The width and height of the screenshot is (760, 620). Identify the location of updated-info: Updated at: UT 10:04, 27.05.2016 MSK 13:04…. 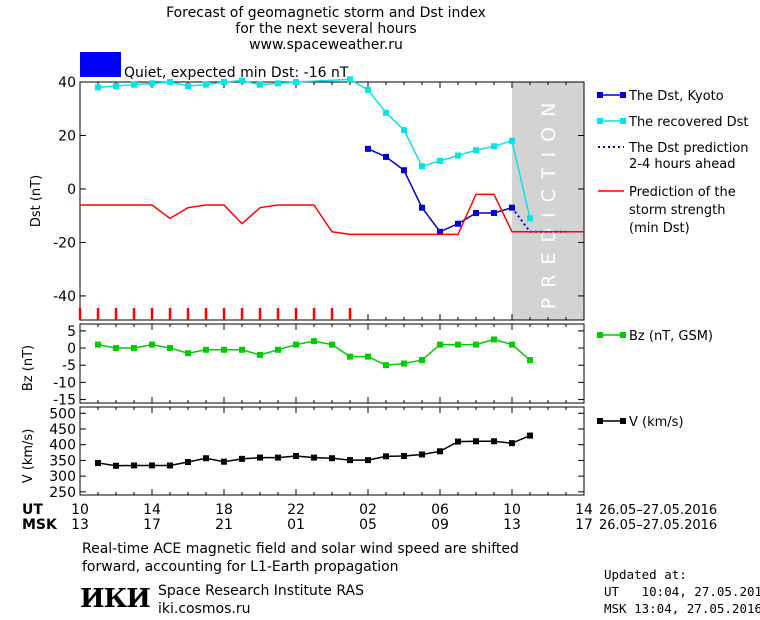
(682, 591).